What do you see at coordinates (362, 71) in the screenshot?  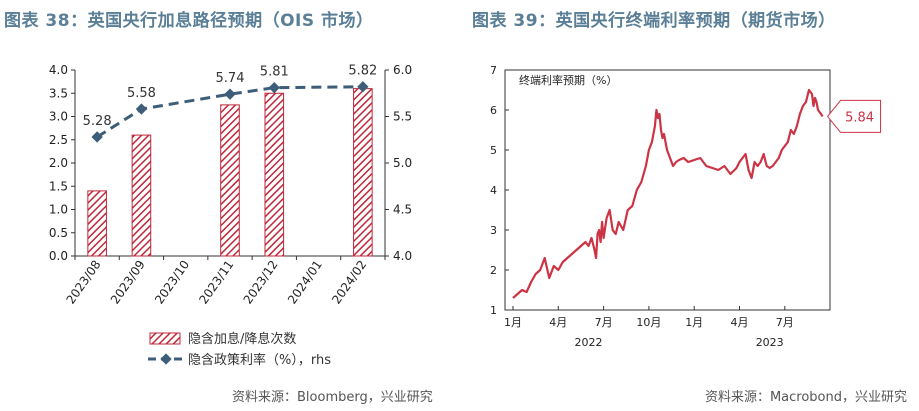 I see `data-label: 5.82` at bounding box center [362, 71].